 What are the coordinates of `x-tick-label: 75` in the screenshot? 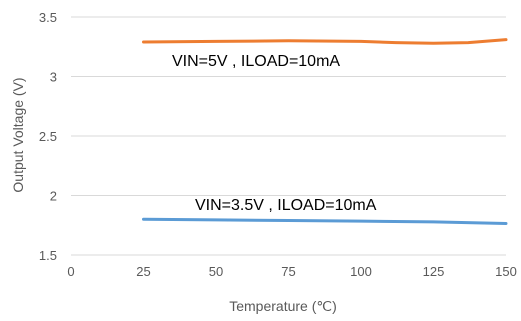 It's located at (288, 271).